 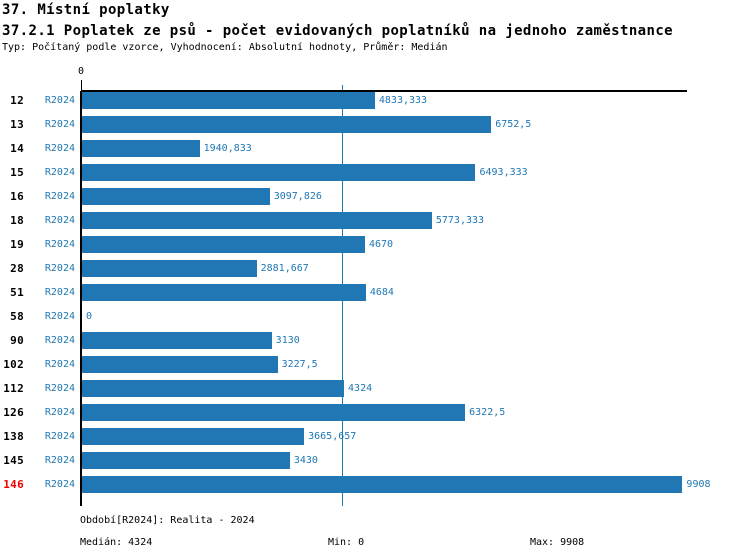 What do you see at coordinates (297, 196) in the screenshot?
I see `bar-value-label: 3097,826` at bounding box center [297, 196].